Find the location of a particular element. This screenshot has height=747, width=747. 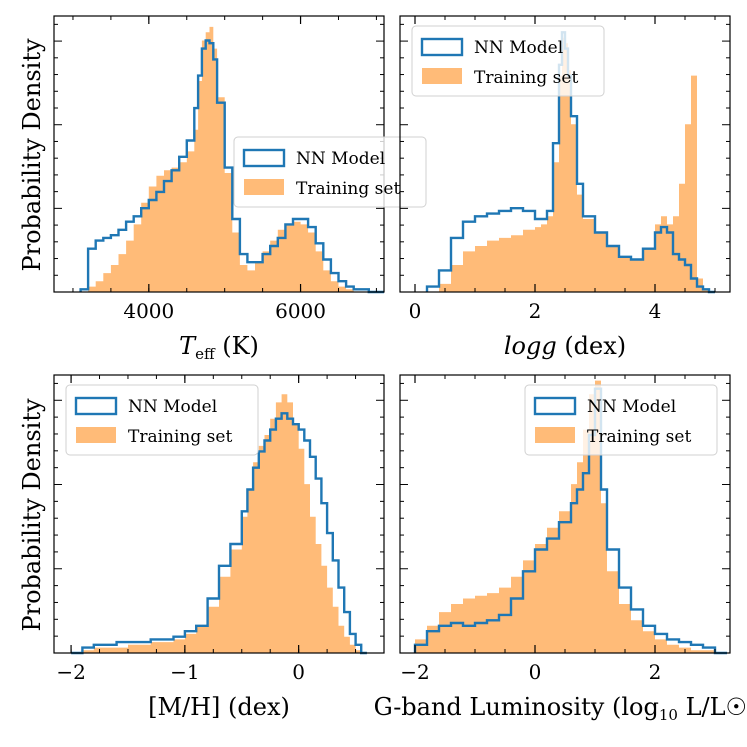

x-axis-label-unit: (K) is located at coordinates (237, 346).